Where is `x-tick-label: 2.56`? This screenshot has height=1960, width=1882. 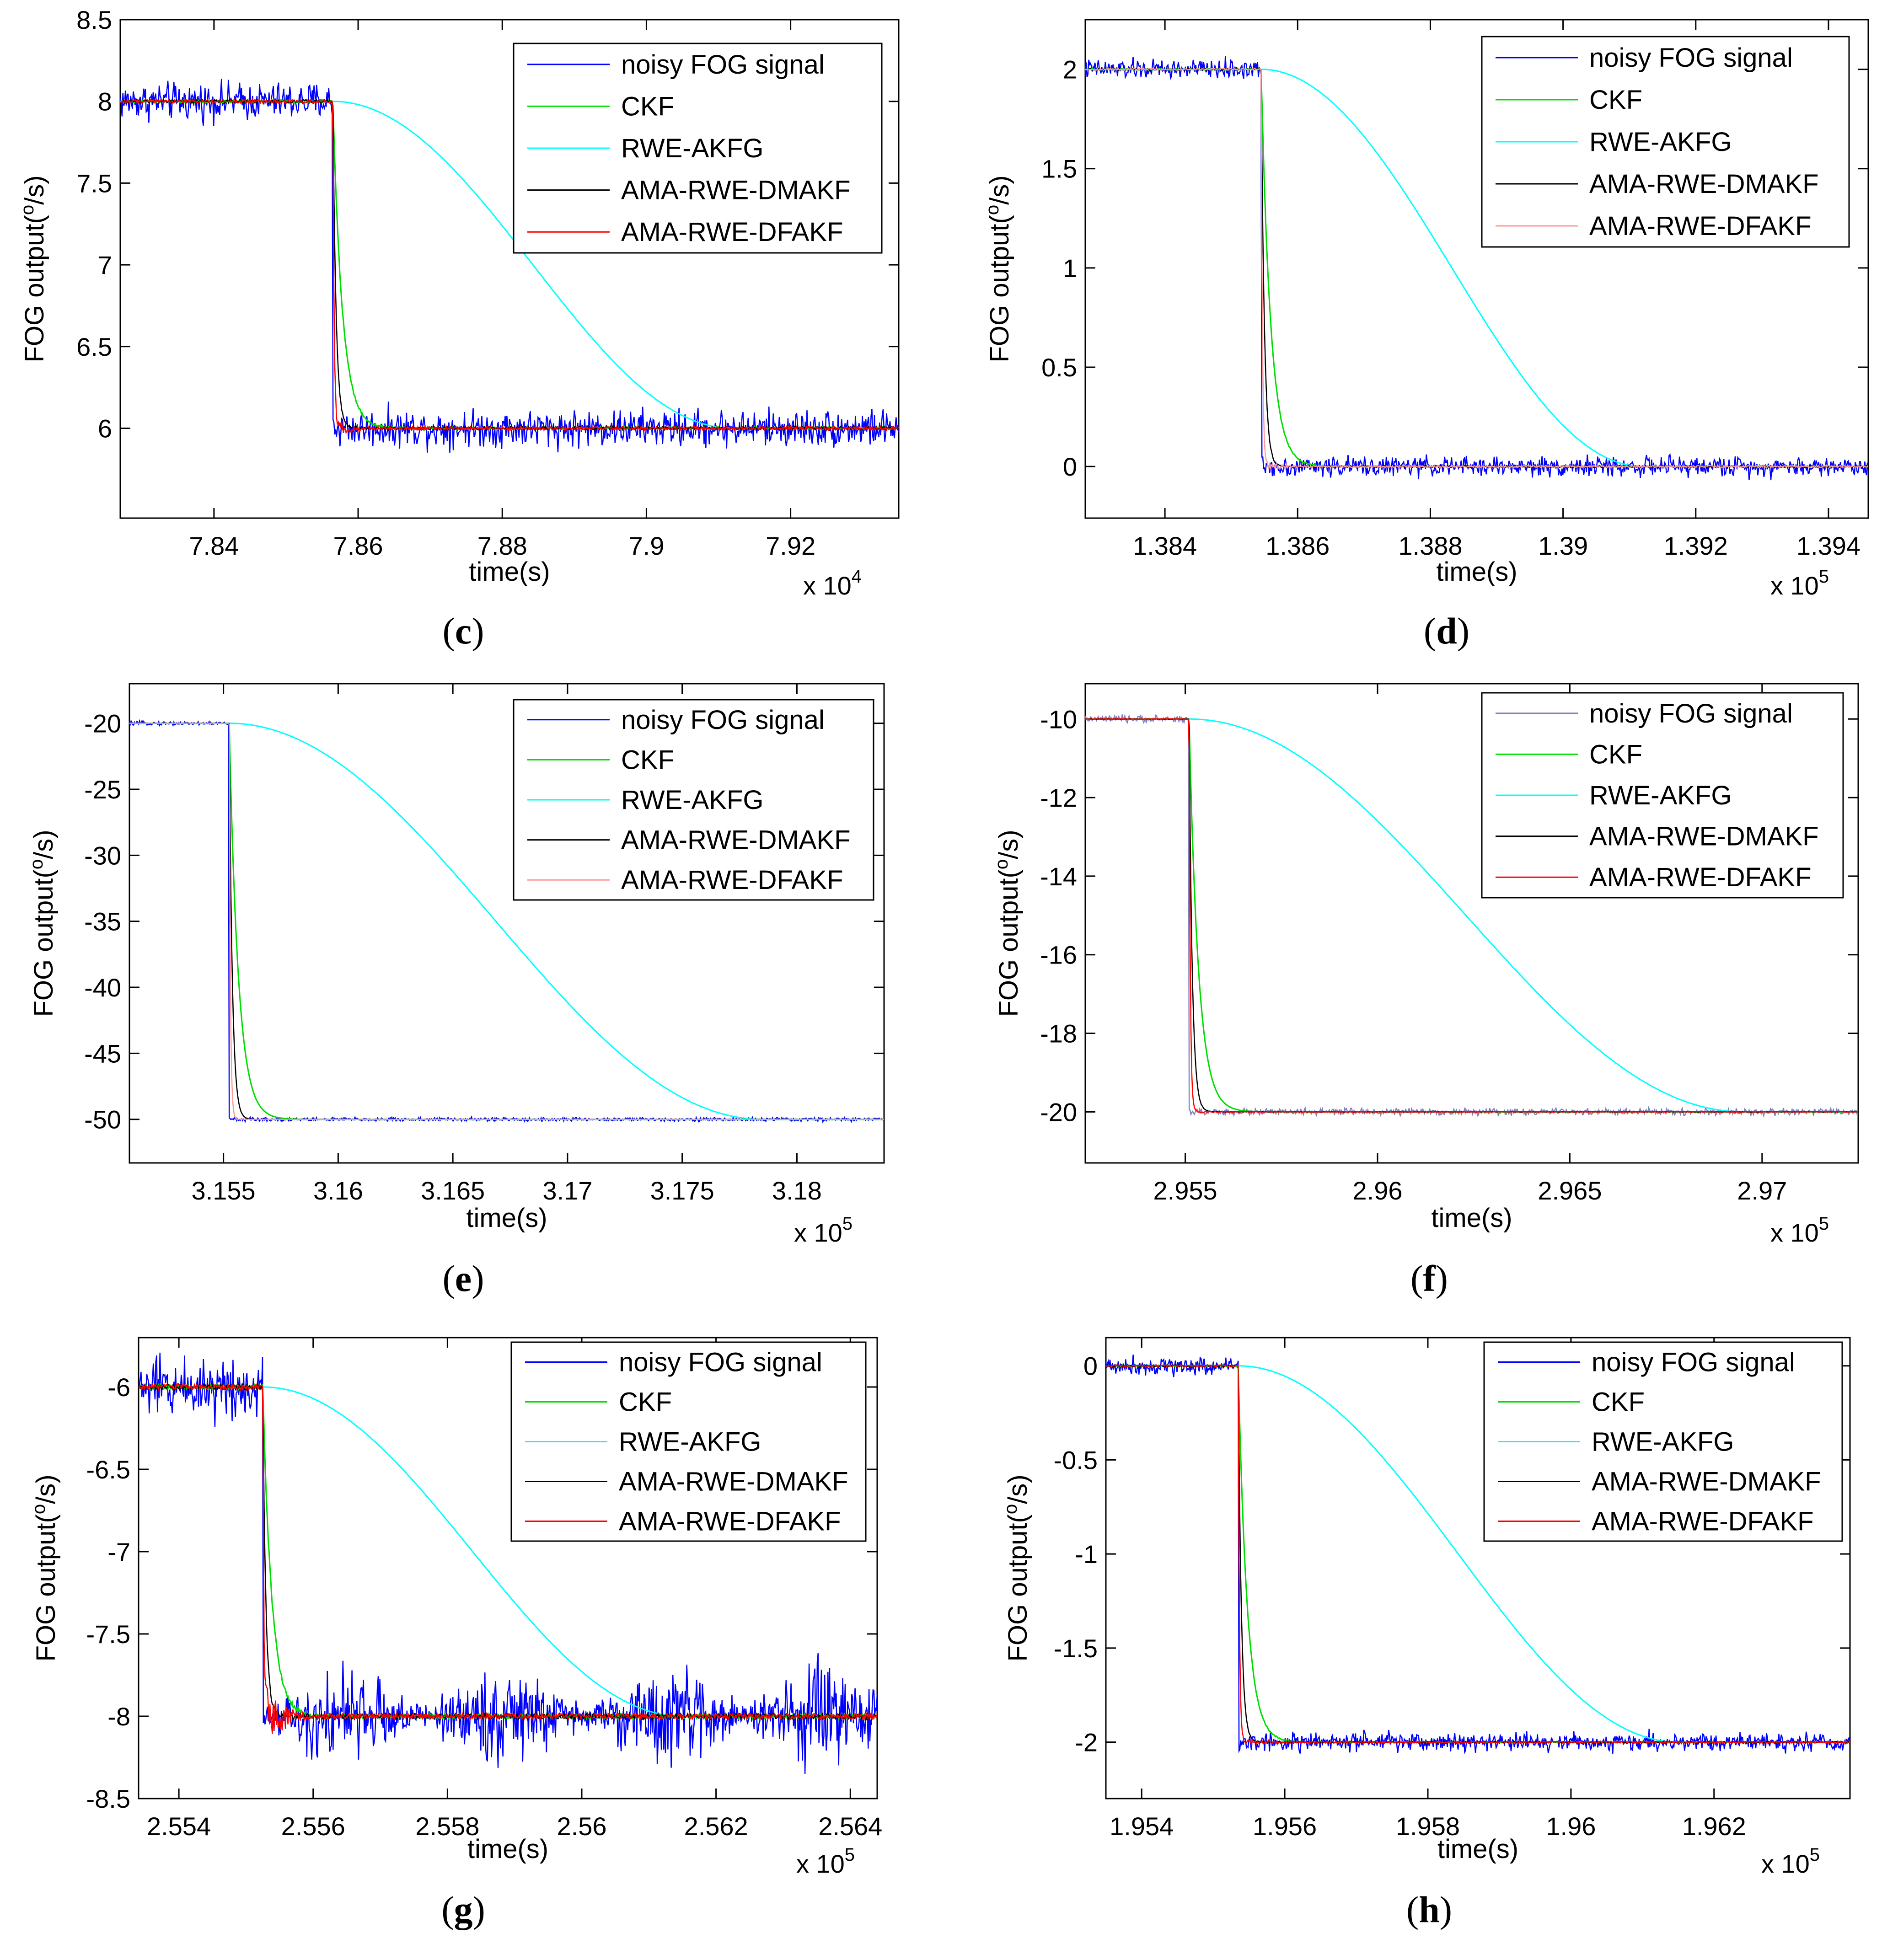
x-tick-label: 2.56 is located at coordinates (582, 1826).